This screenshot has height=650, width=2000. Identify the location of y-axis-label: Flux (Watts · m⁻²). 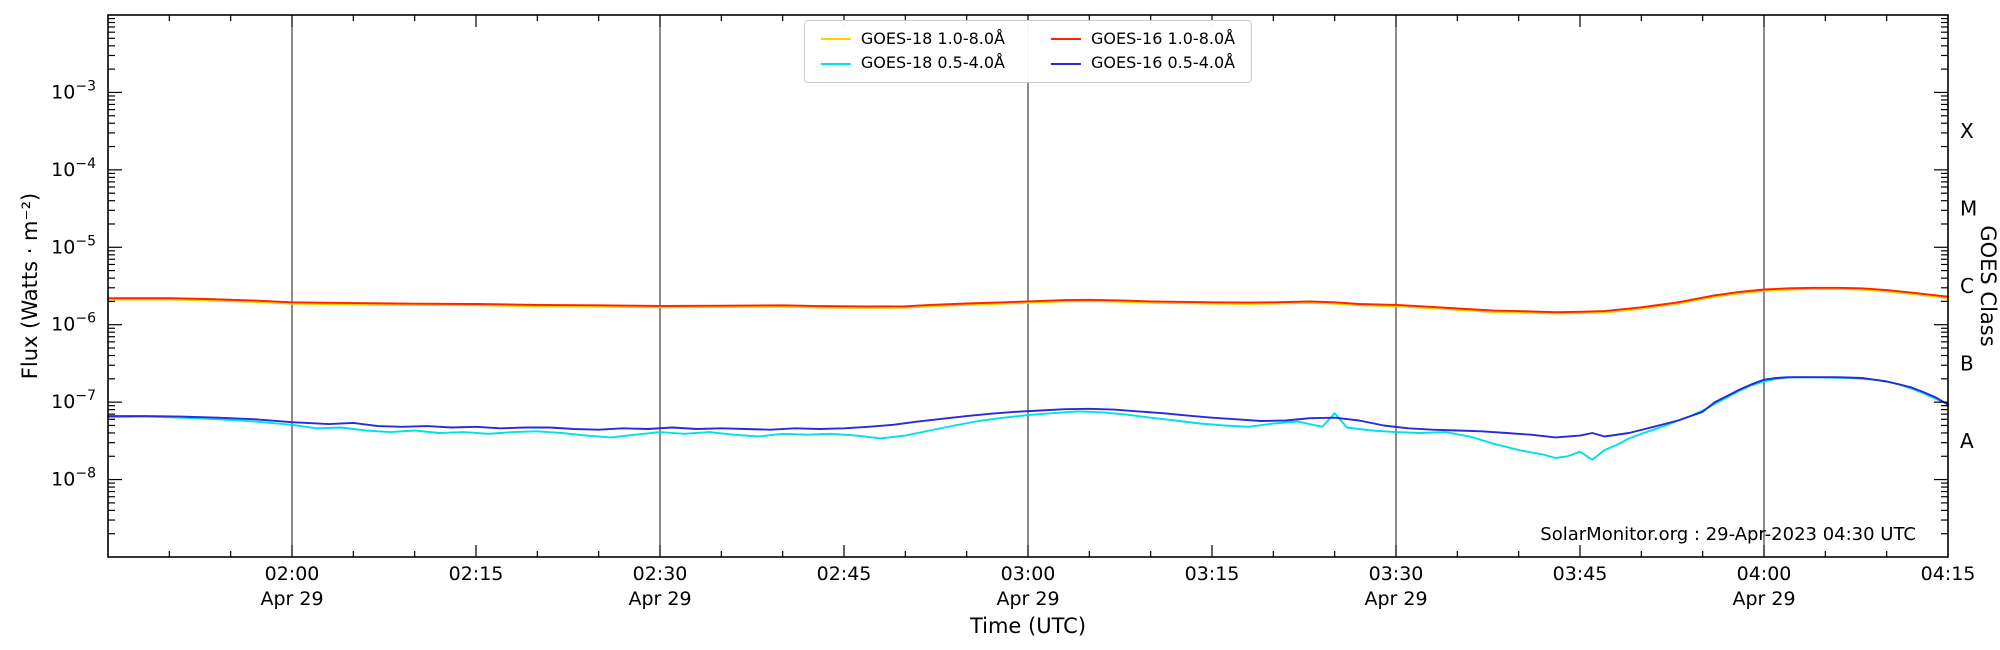
(30, 286).